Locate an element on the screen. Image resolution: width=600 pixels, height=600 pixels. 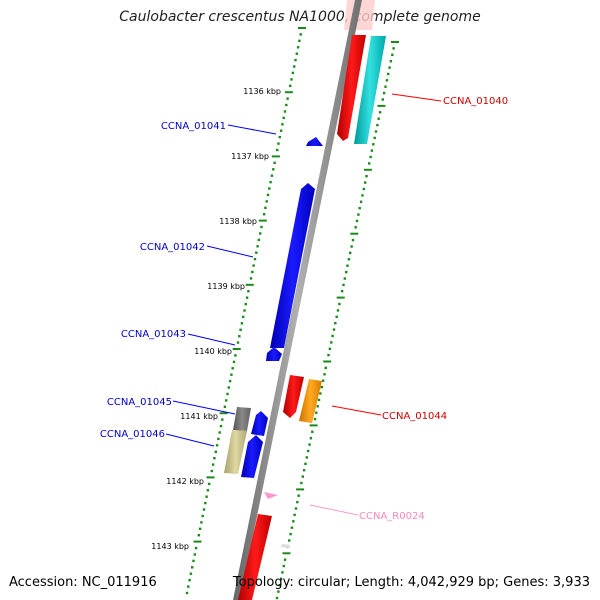
gene-ccna-01040-red is located at coordinates (351, 88).